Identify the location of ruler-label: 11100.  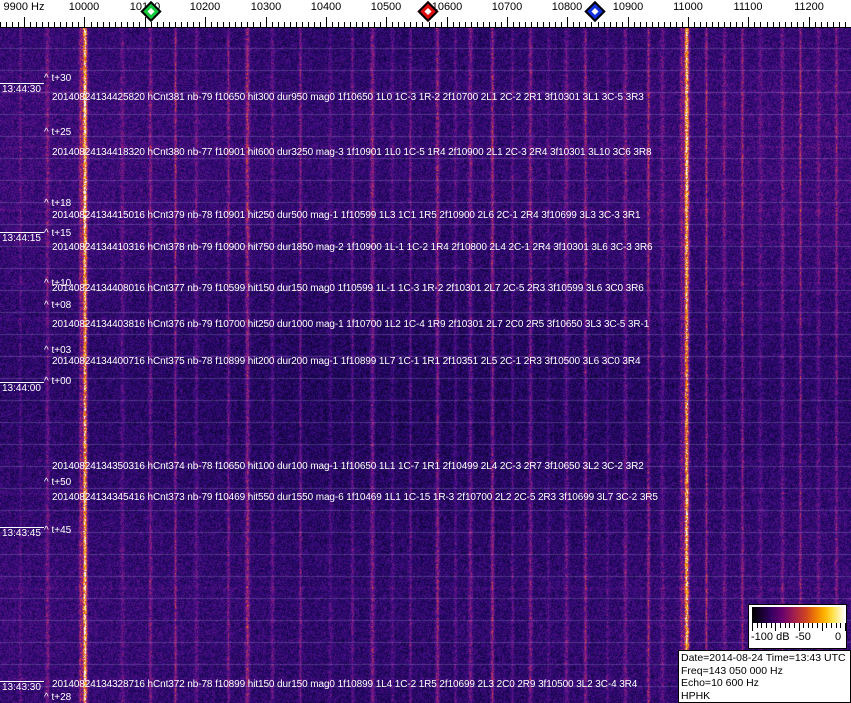
(748, 7).